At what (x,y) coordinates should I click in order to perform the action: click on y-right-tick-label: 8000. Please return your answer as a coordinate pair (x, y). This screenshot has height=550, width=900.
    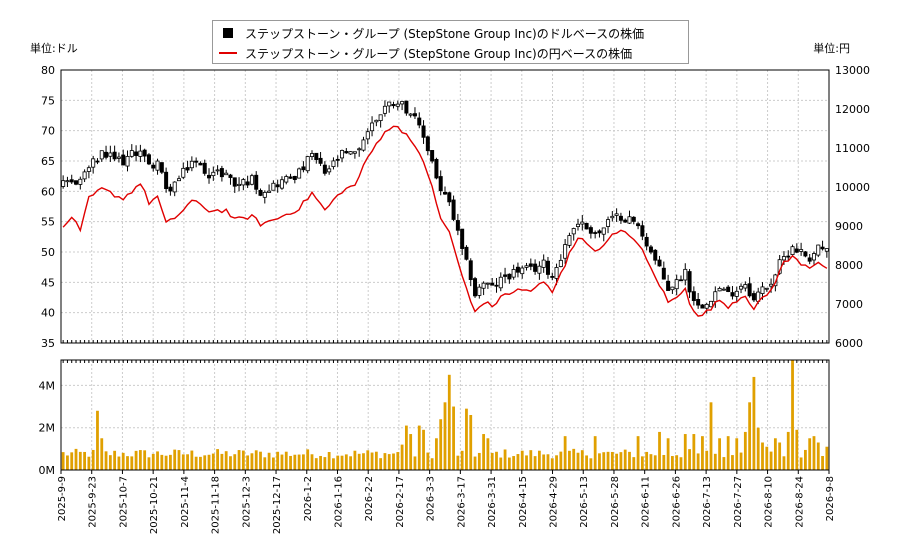
    Looking at the image, I should click on (849, 265).